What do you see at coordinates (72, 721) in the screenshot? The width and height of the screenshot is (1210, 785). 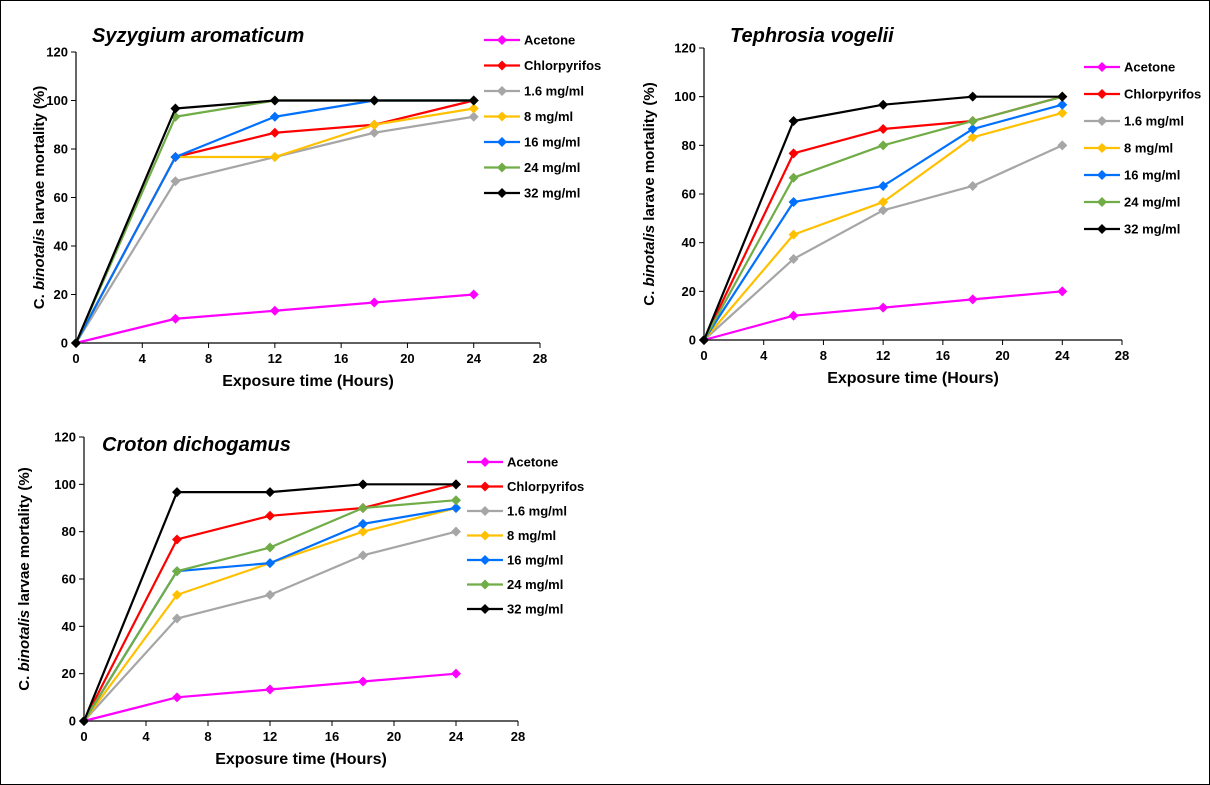 I see `y-tick-label: 0` at bounding box center [72, 721].